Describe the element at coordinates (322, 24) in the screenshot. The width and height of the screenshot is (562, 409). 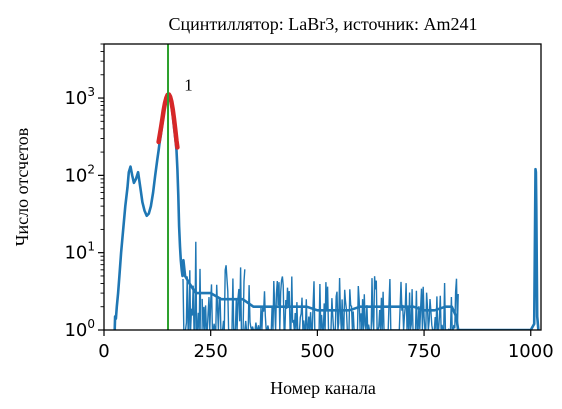
I see `chart-title: Сцинтиллятор: LaBr3, источник: Am241` at that location.